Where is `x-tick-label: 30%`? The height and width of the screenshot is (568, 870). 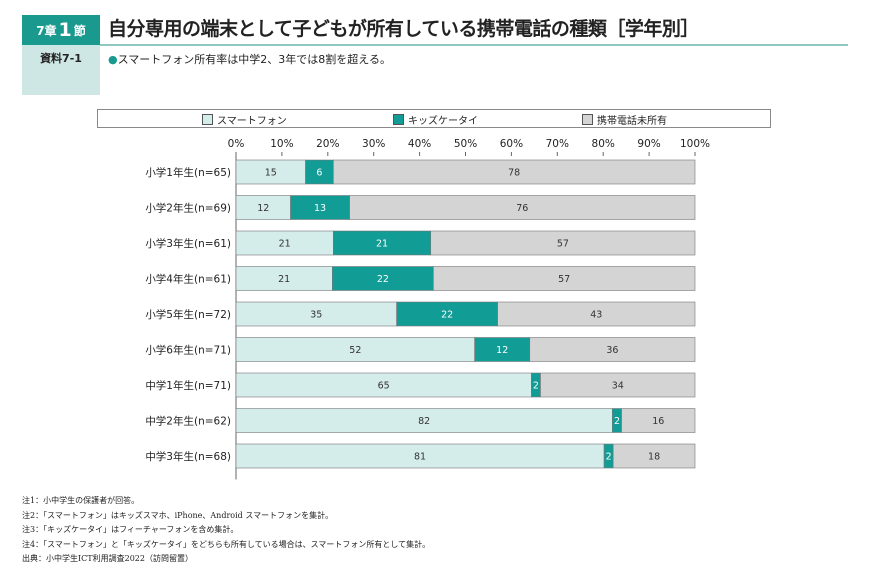 x-tick-label: 30% is located at coordinates (373, 144).